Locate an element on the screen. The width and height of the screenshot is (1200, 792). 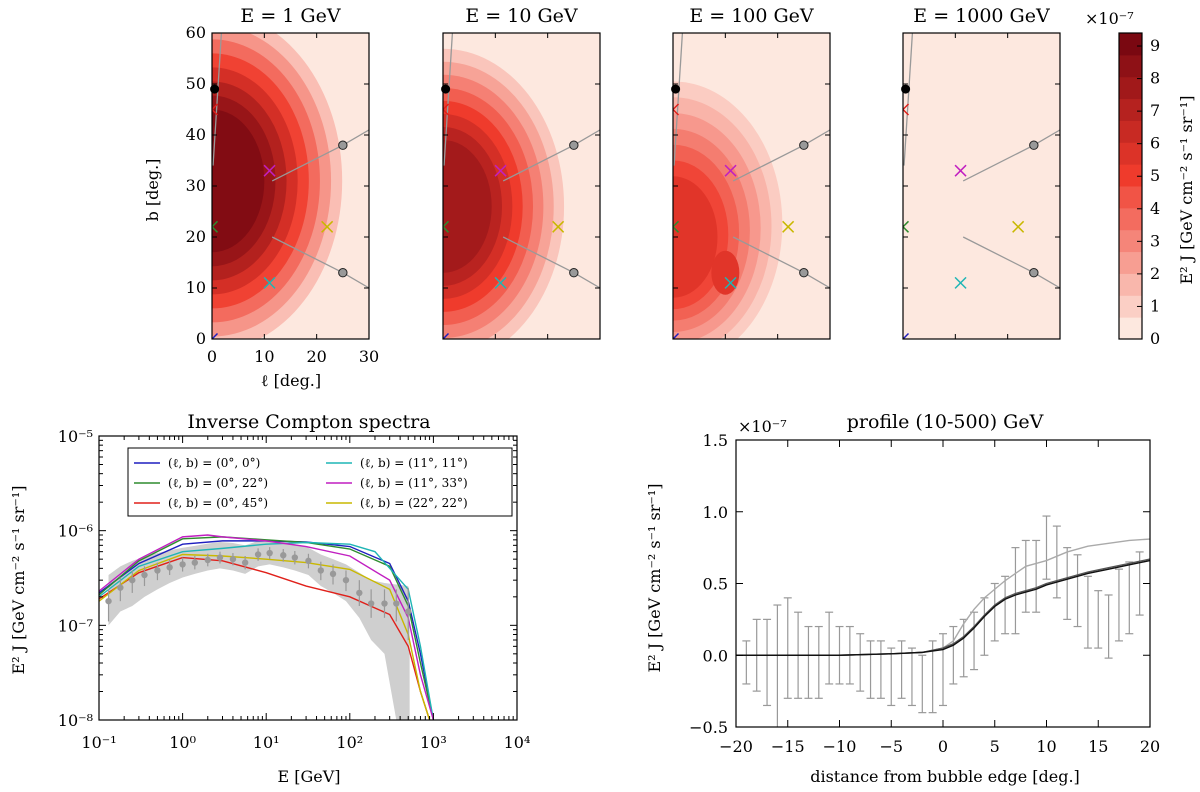
map-y-tick-label: 0 is located at coordinates (201, 338).